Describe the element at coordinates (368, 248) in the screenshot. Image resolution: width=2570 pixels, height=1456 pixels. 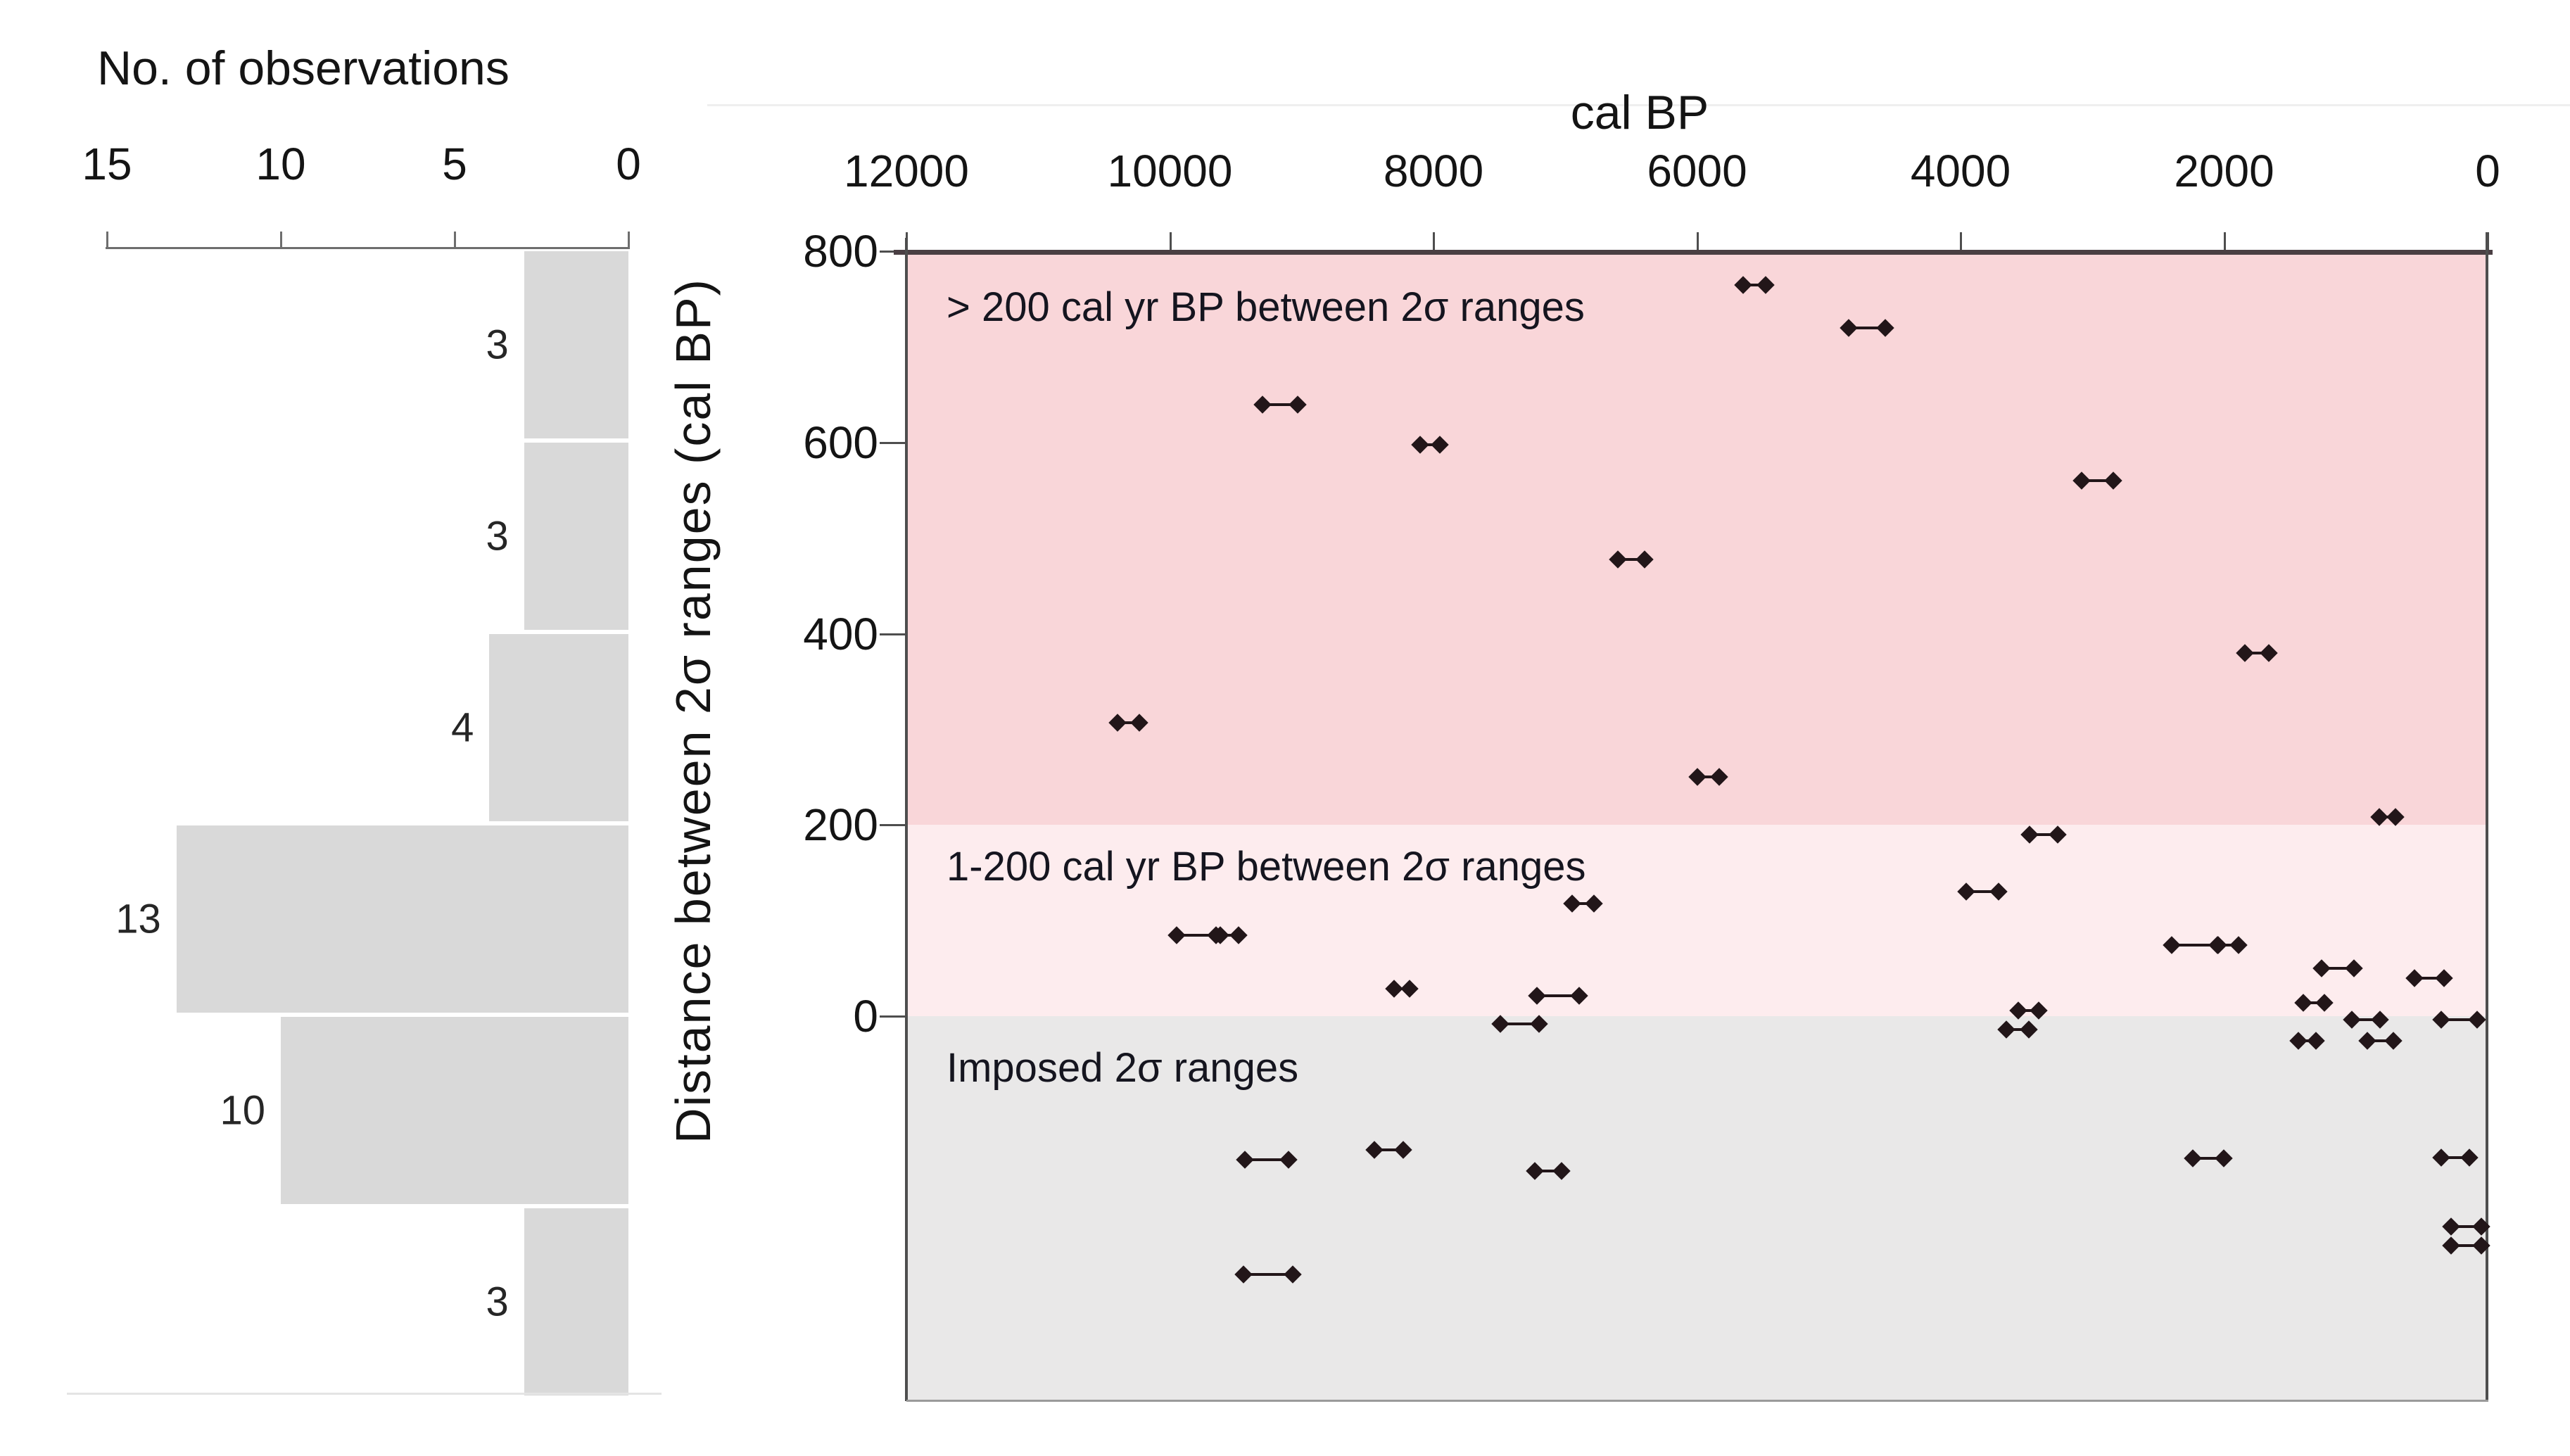
I see `histogram-axis-line` at that location.